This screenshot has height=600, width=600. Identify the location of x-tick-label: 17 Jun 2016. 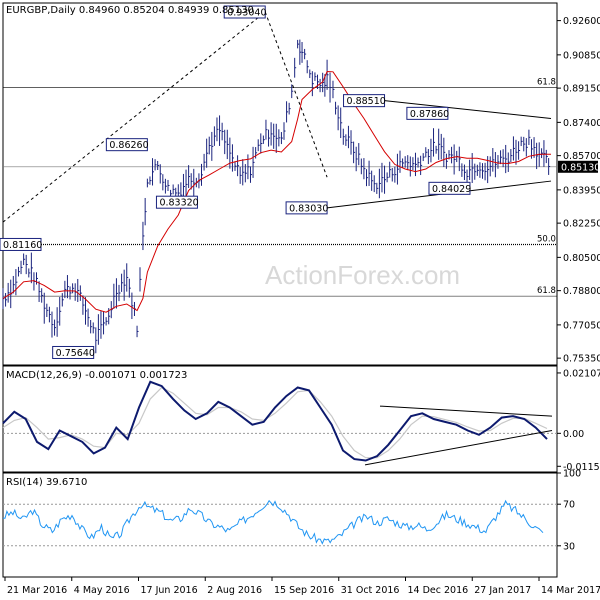
(169, 590).